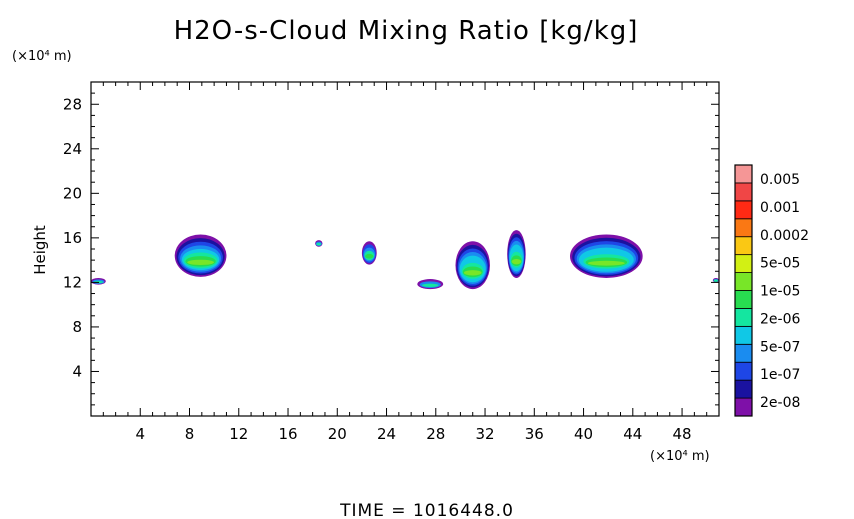  I want to click on x-tick-label: 20, so click(337, 434).